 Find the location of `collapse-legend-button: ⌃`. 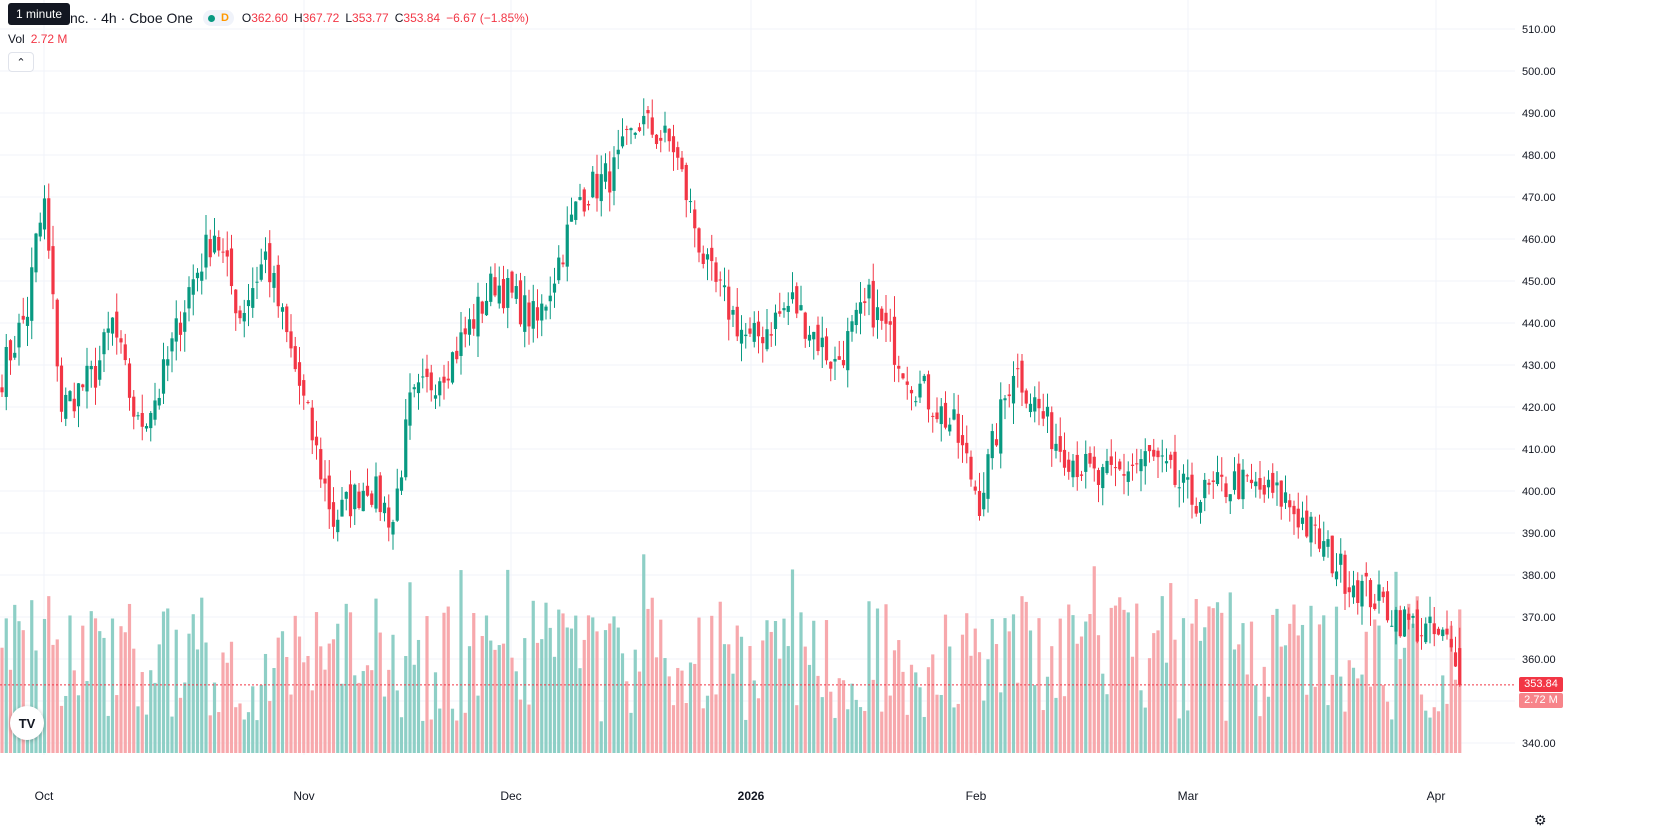

collapse-legend-button: ⌃ is located at coordinates (21, 62).